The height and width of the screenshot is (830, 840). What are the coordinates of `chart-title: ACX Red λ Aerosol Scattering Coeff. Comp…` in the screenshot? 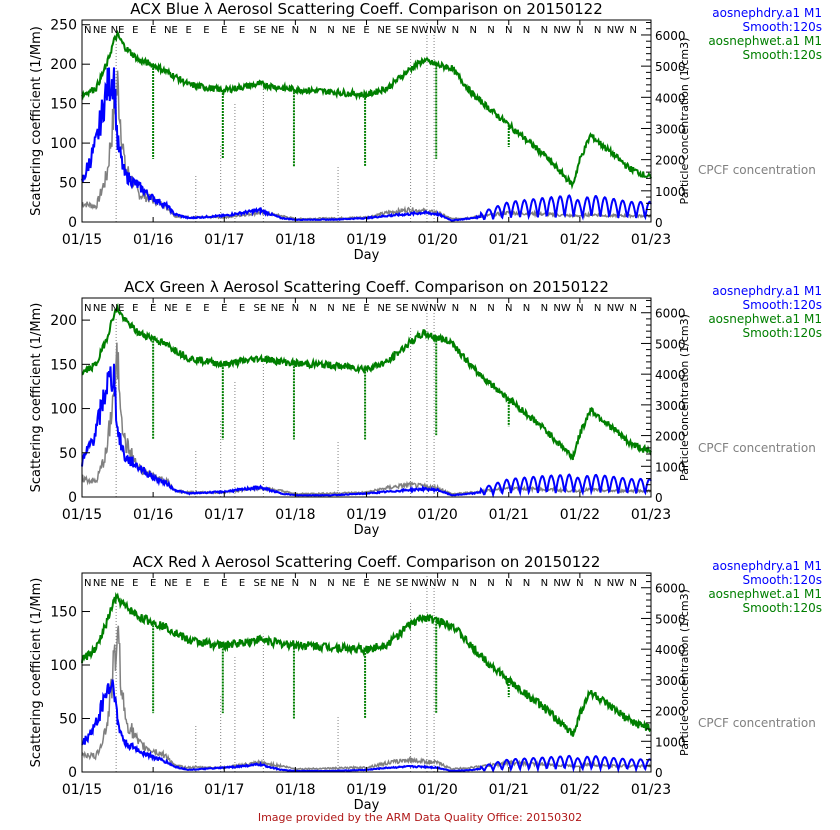 It's located at (367, 562).